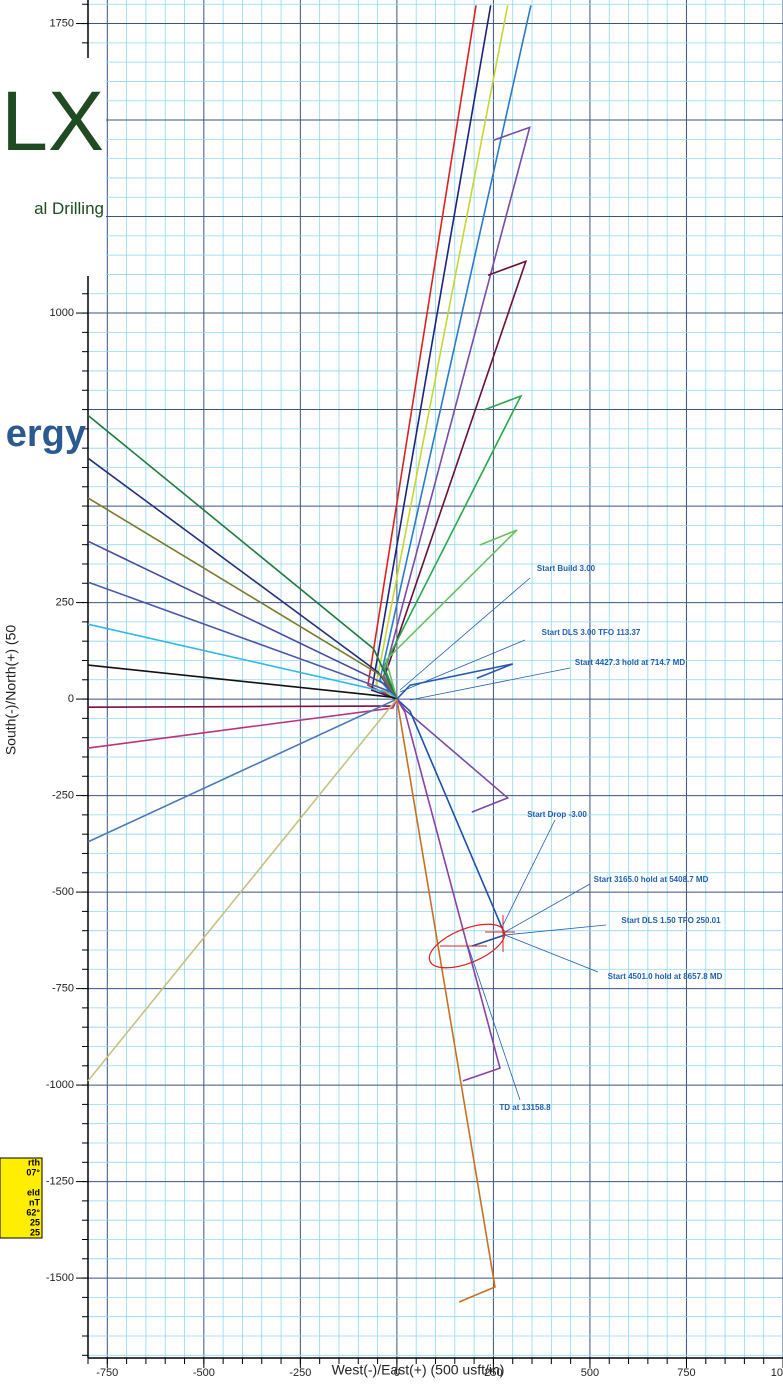 This screenshot has height=1384, width=783. What do you see at coordinates (62, 23) in the screenshot?
I see `y-tick-label: 1750` at bounding box center [62, 23].